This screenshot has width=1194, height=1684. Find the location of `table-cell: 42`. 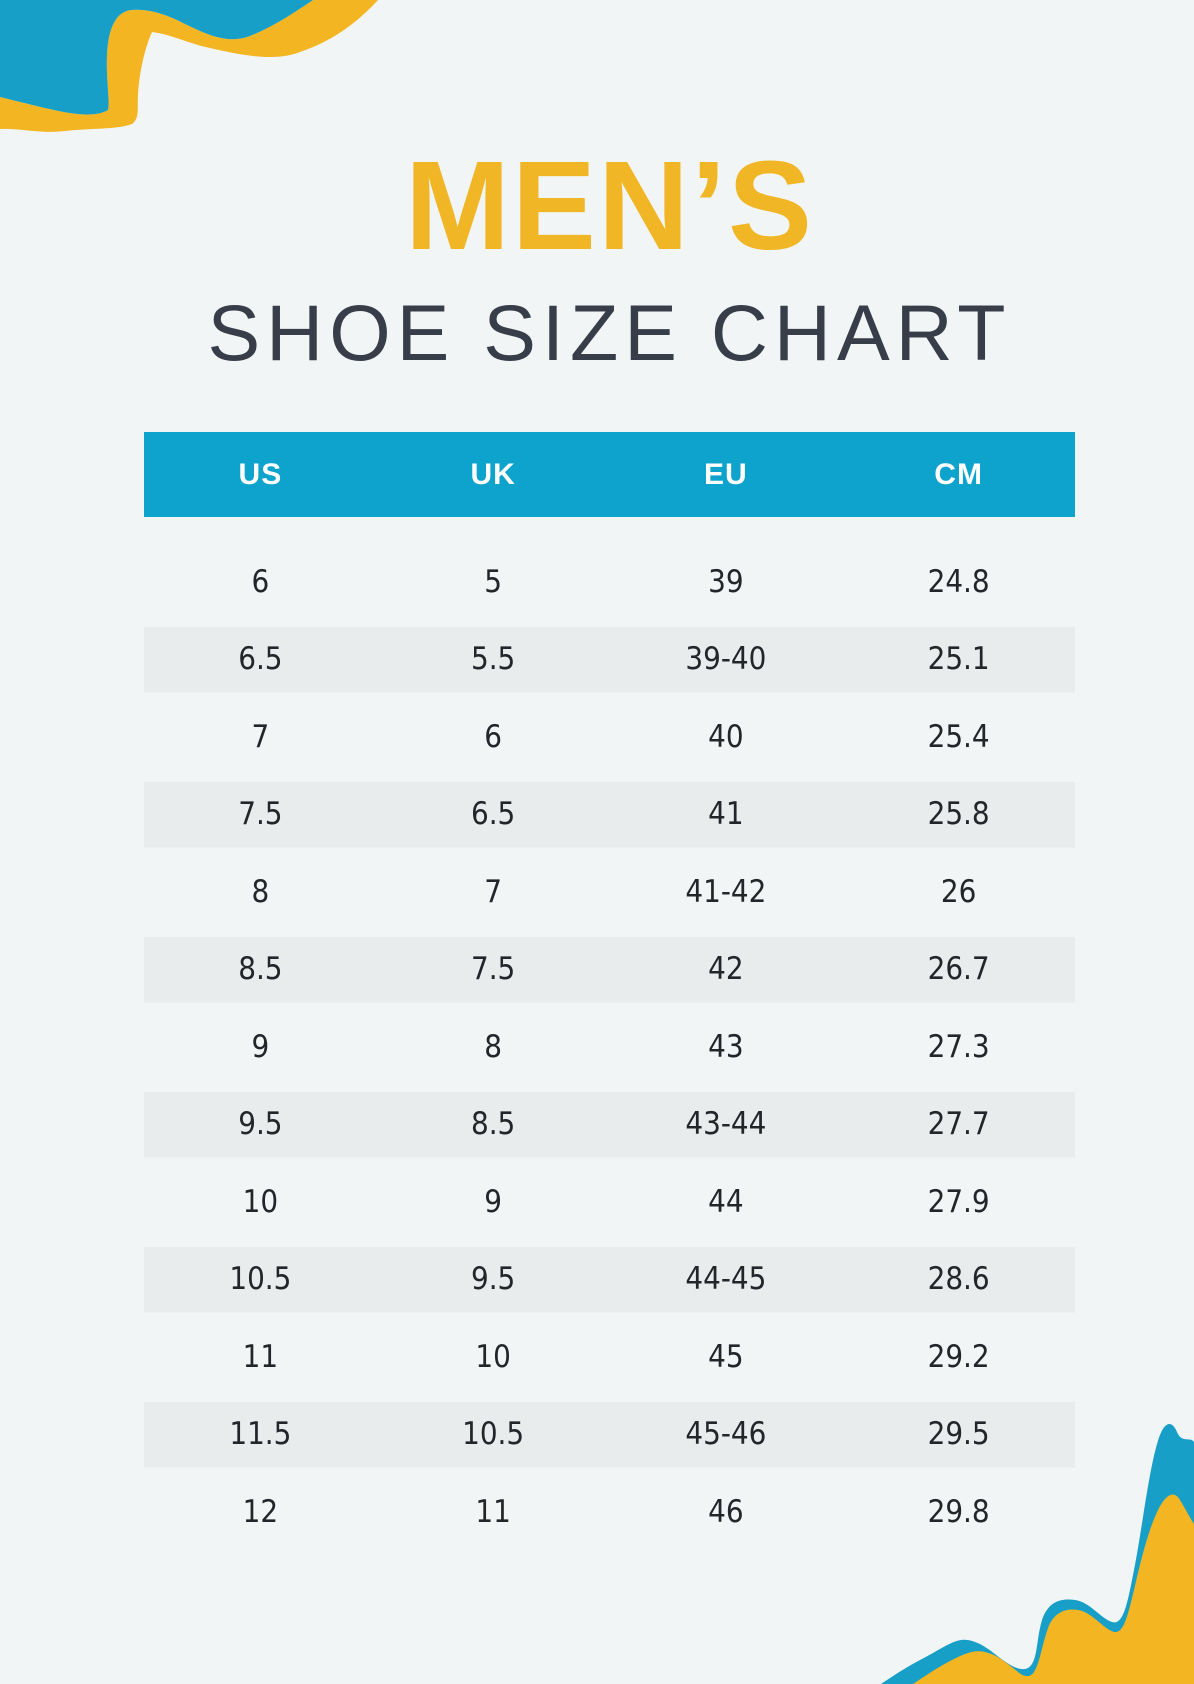

table-cell: 42 is located at coordinates (726, 969).